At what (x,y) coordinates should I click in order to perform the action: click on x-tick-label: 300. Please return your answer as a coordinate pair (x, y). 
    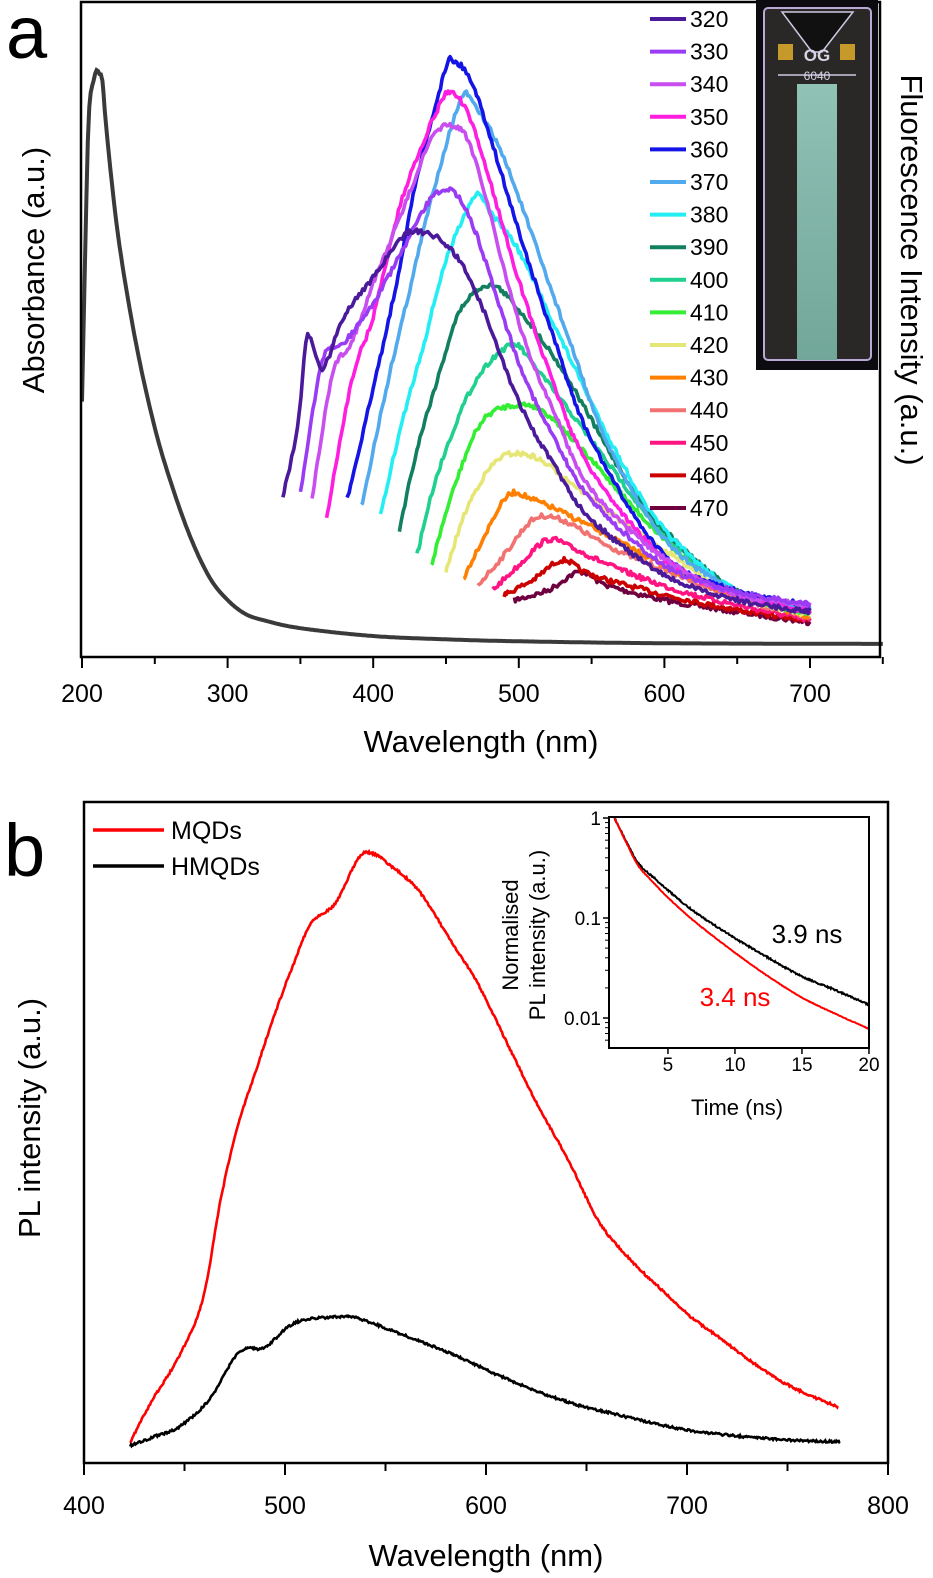
    Looking at the image, I should click on (228, 694).